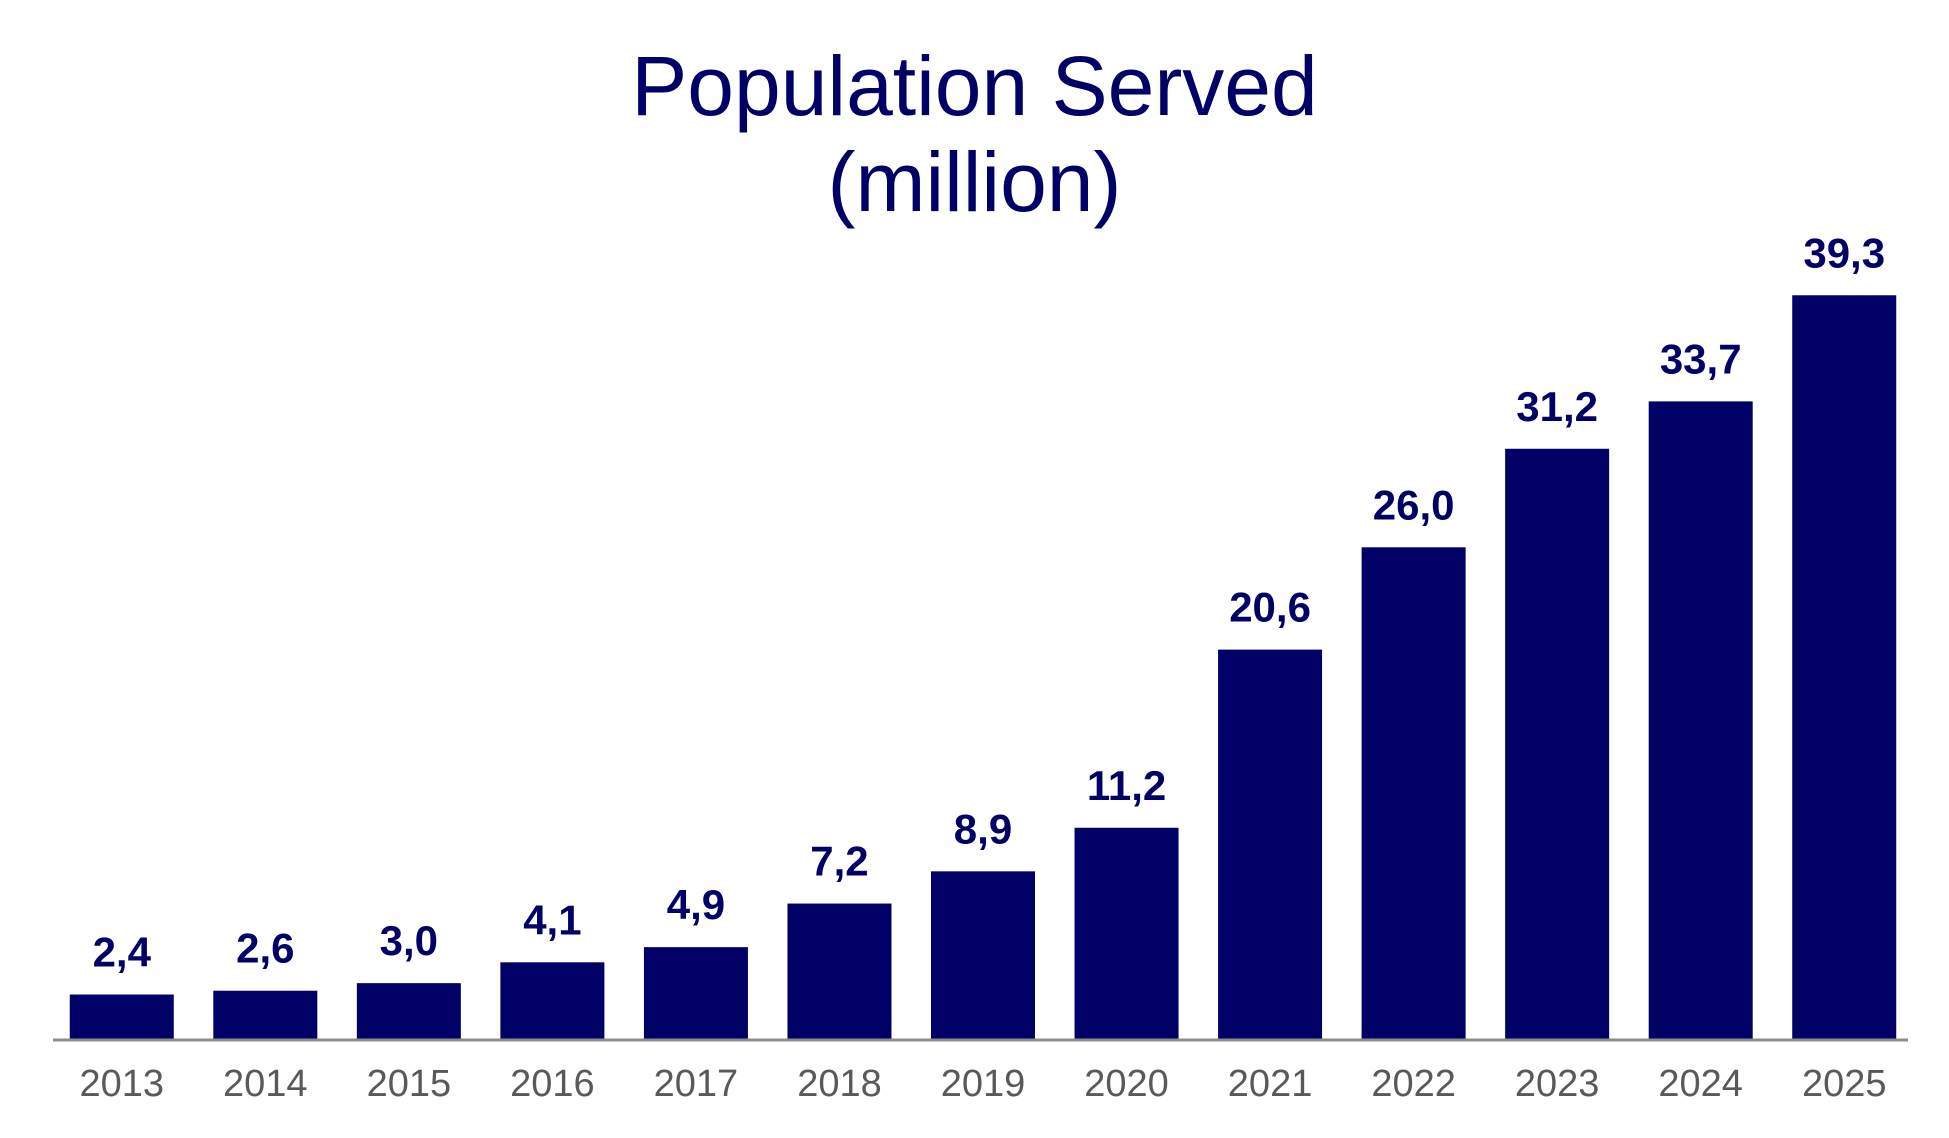 The width and height of the screenshot is (1949, 1138). I want to click on x-tick-label-2019: 2019, so click(983, 1084).